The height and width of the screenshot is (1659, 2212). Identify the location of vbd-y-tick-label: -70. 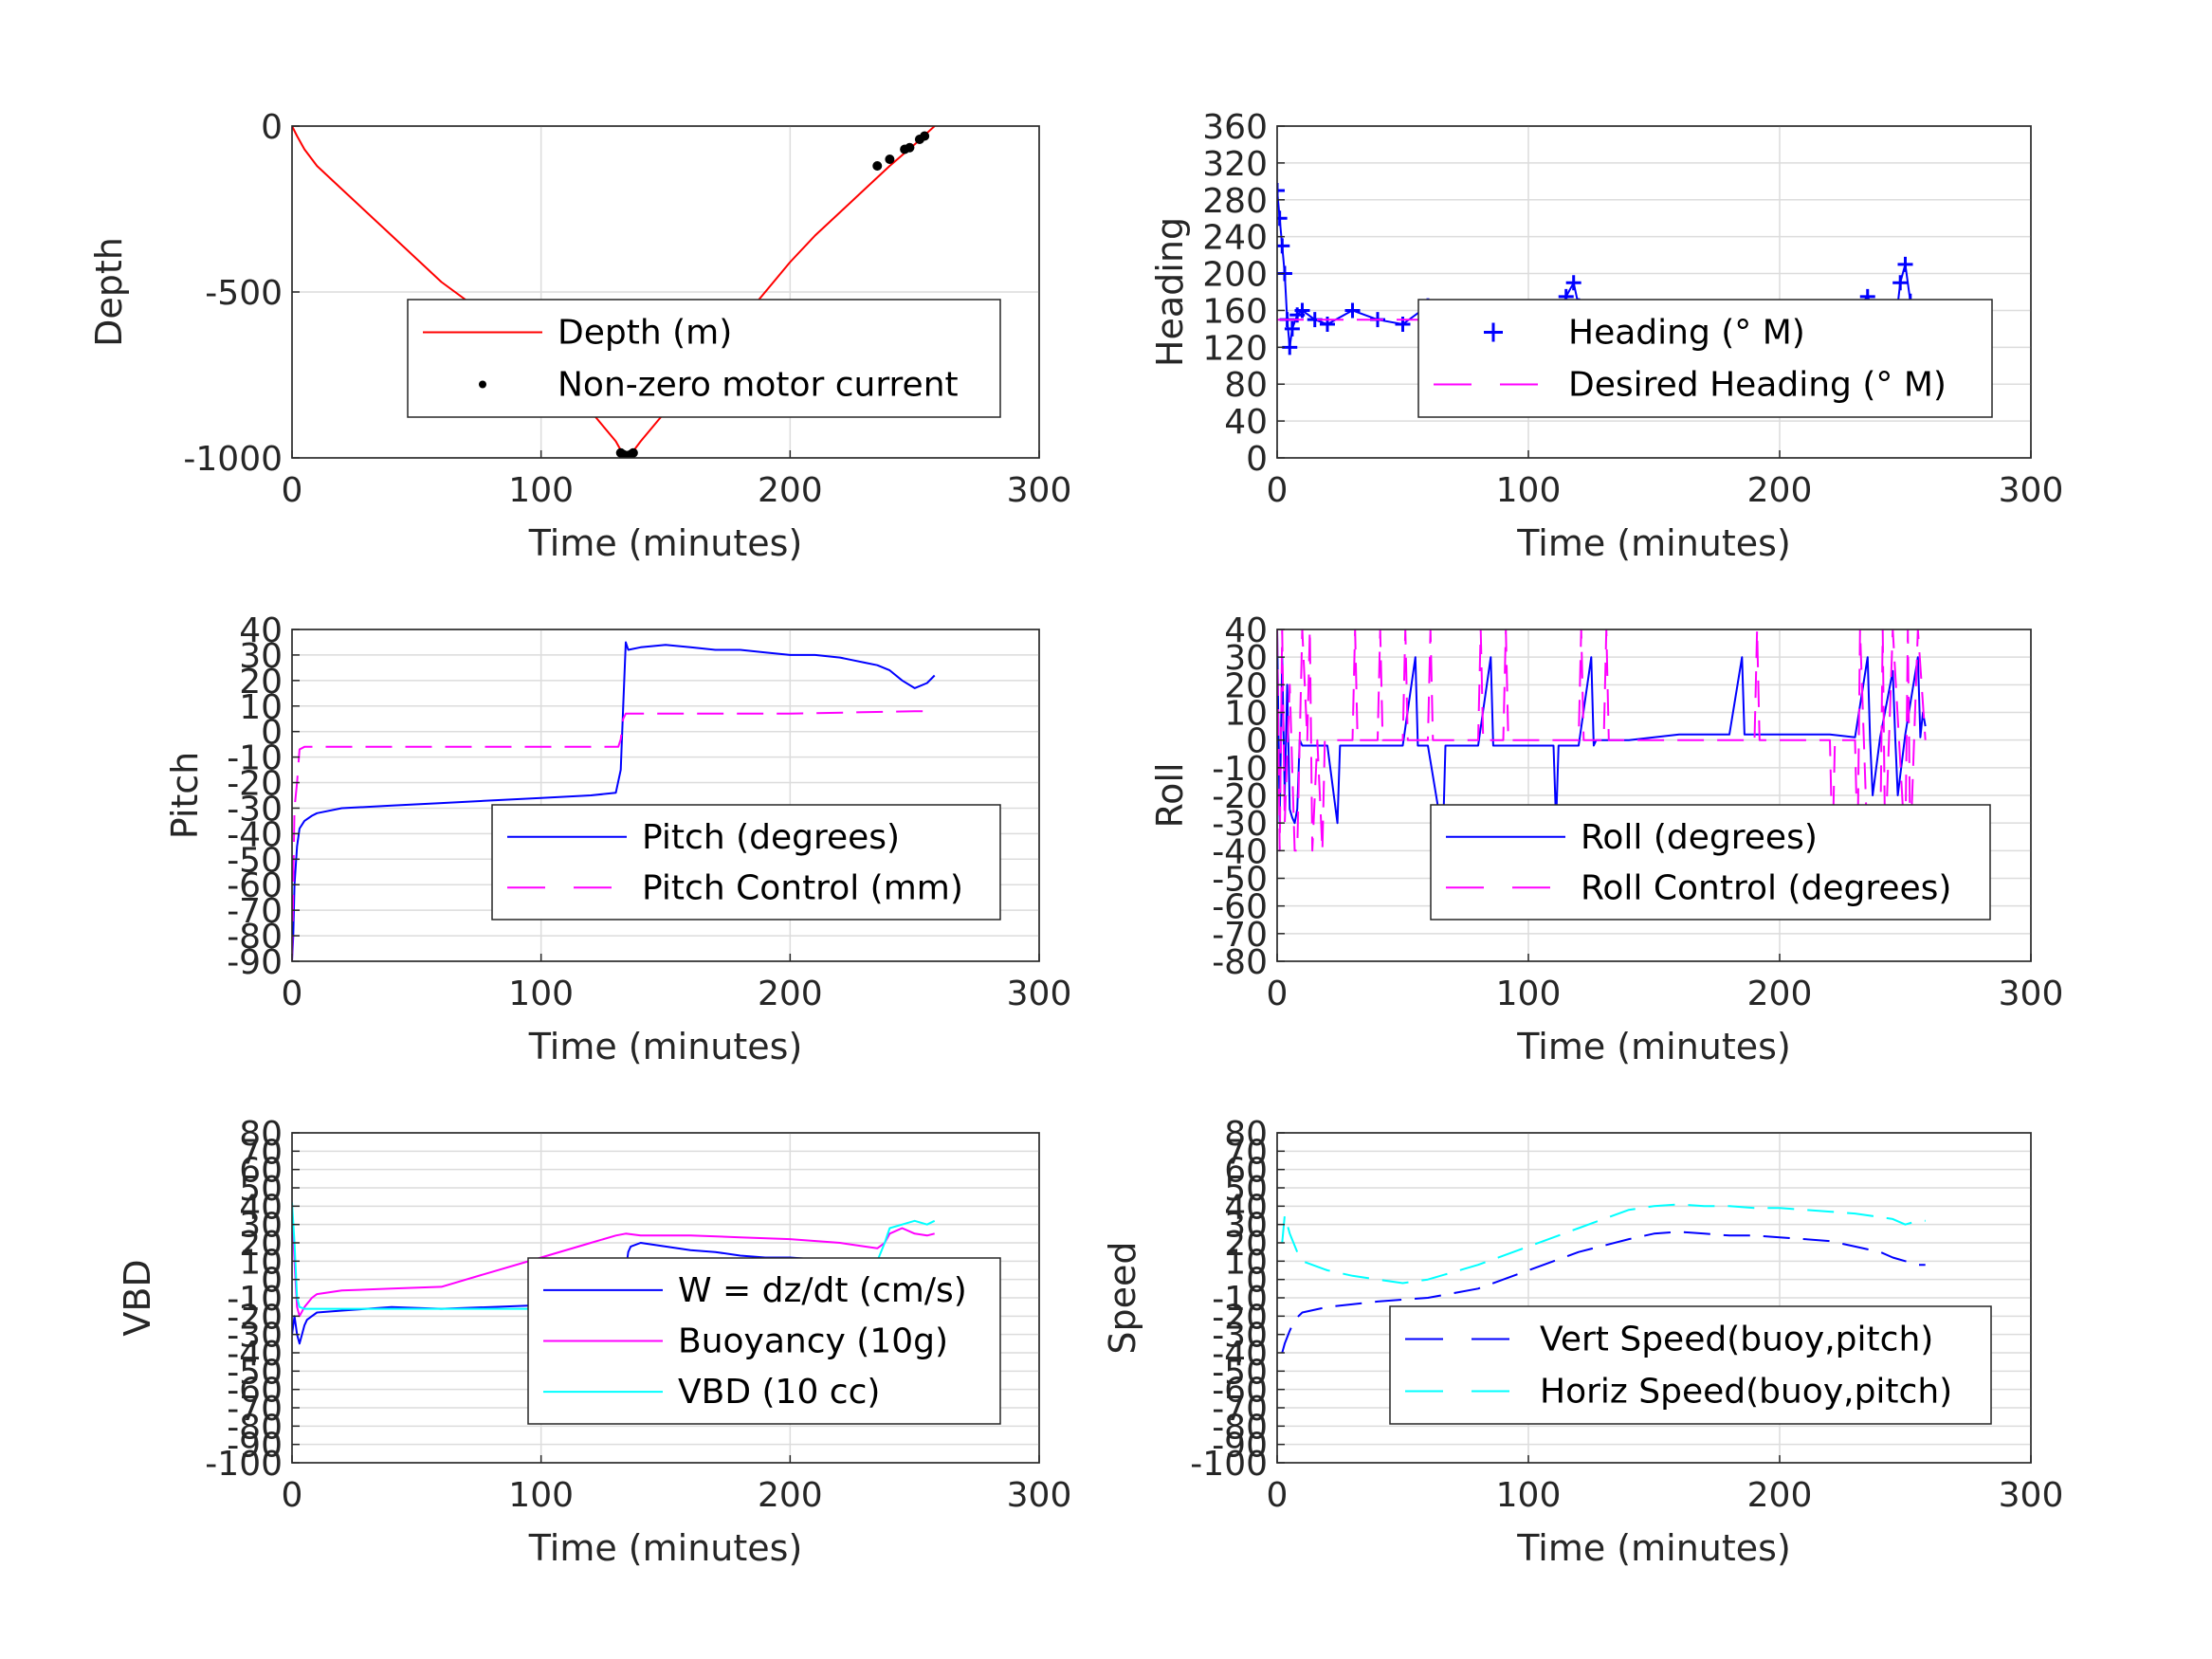
(255, 1409).